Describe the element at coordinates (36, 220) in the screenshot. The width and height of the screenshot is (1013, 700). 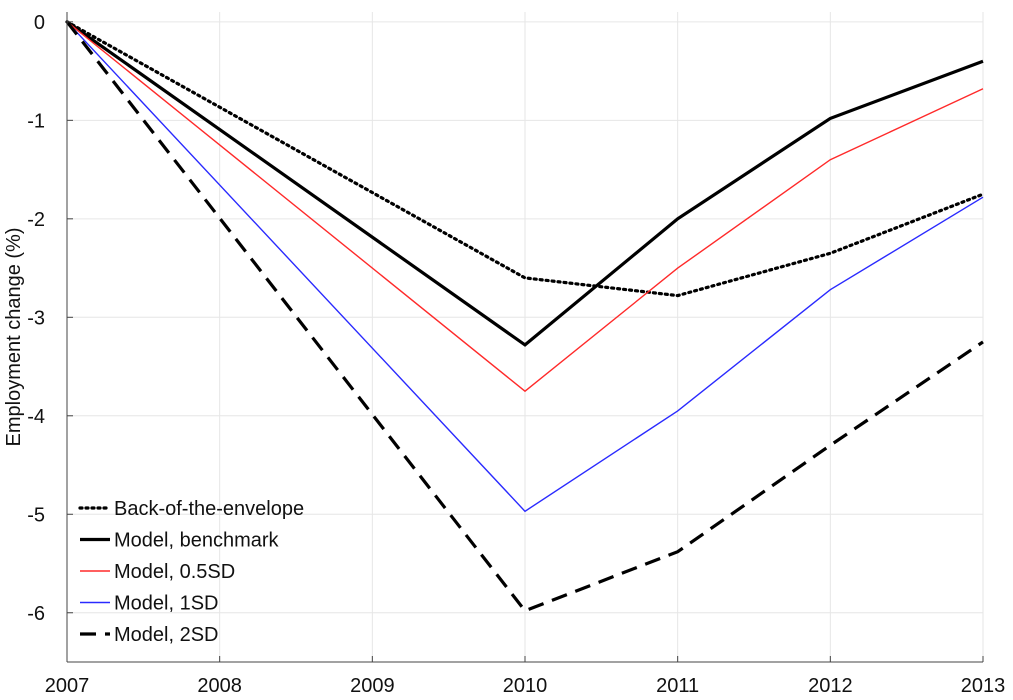
I see `y-tick-label: -2` at that location.